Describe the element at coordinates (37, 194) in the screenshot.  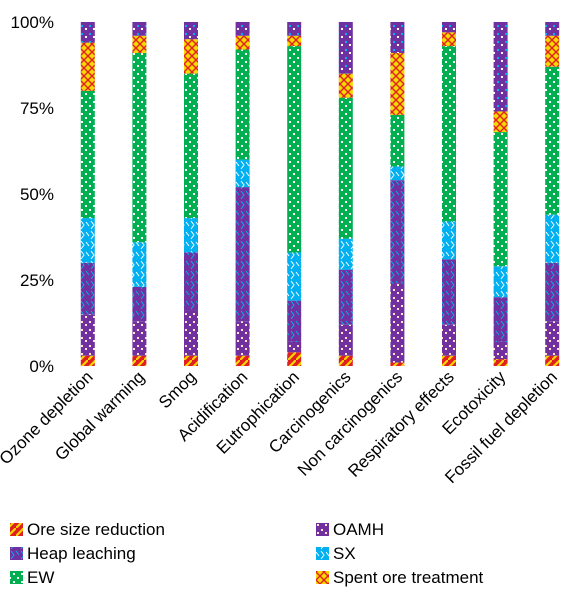
I see `y-tick-label: 50%` at that location.